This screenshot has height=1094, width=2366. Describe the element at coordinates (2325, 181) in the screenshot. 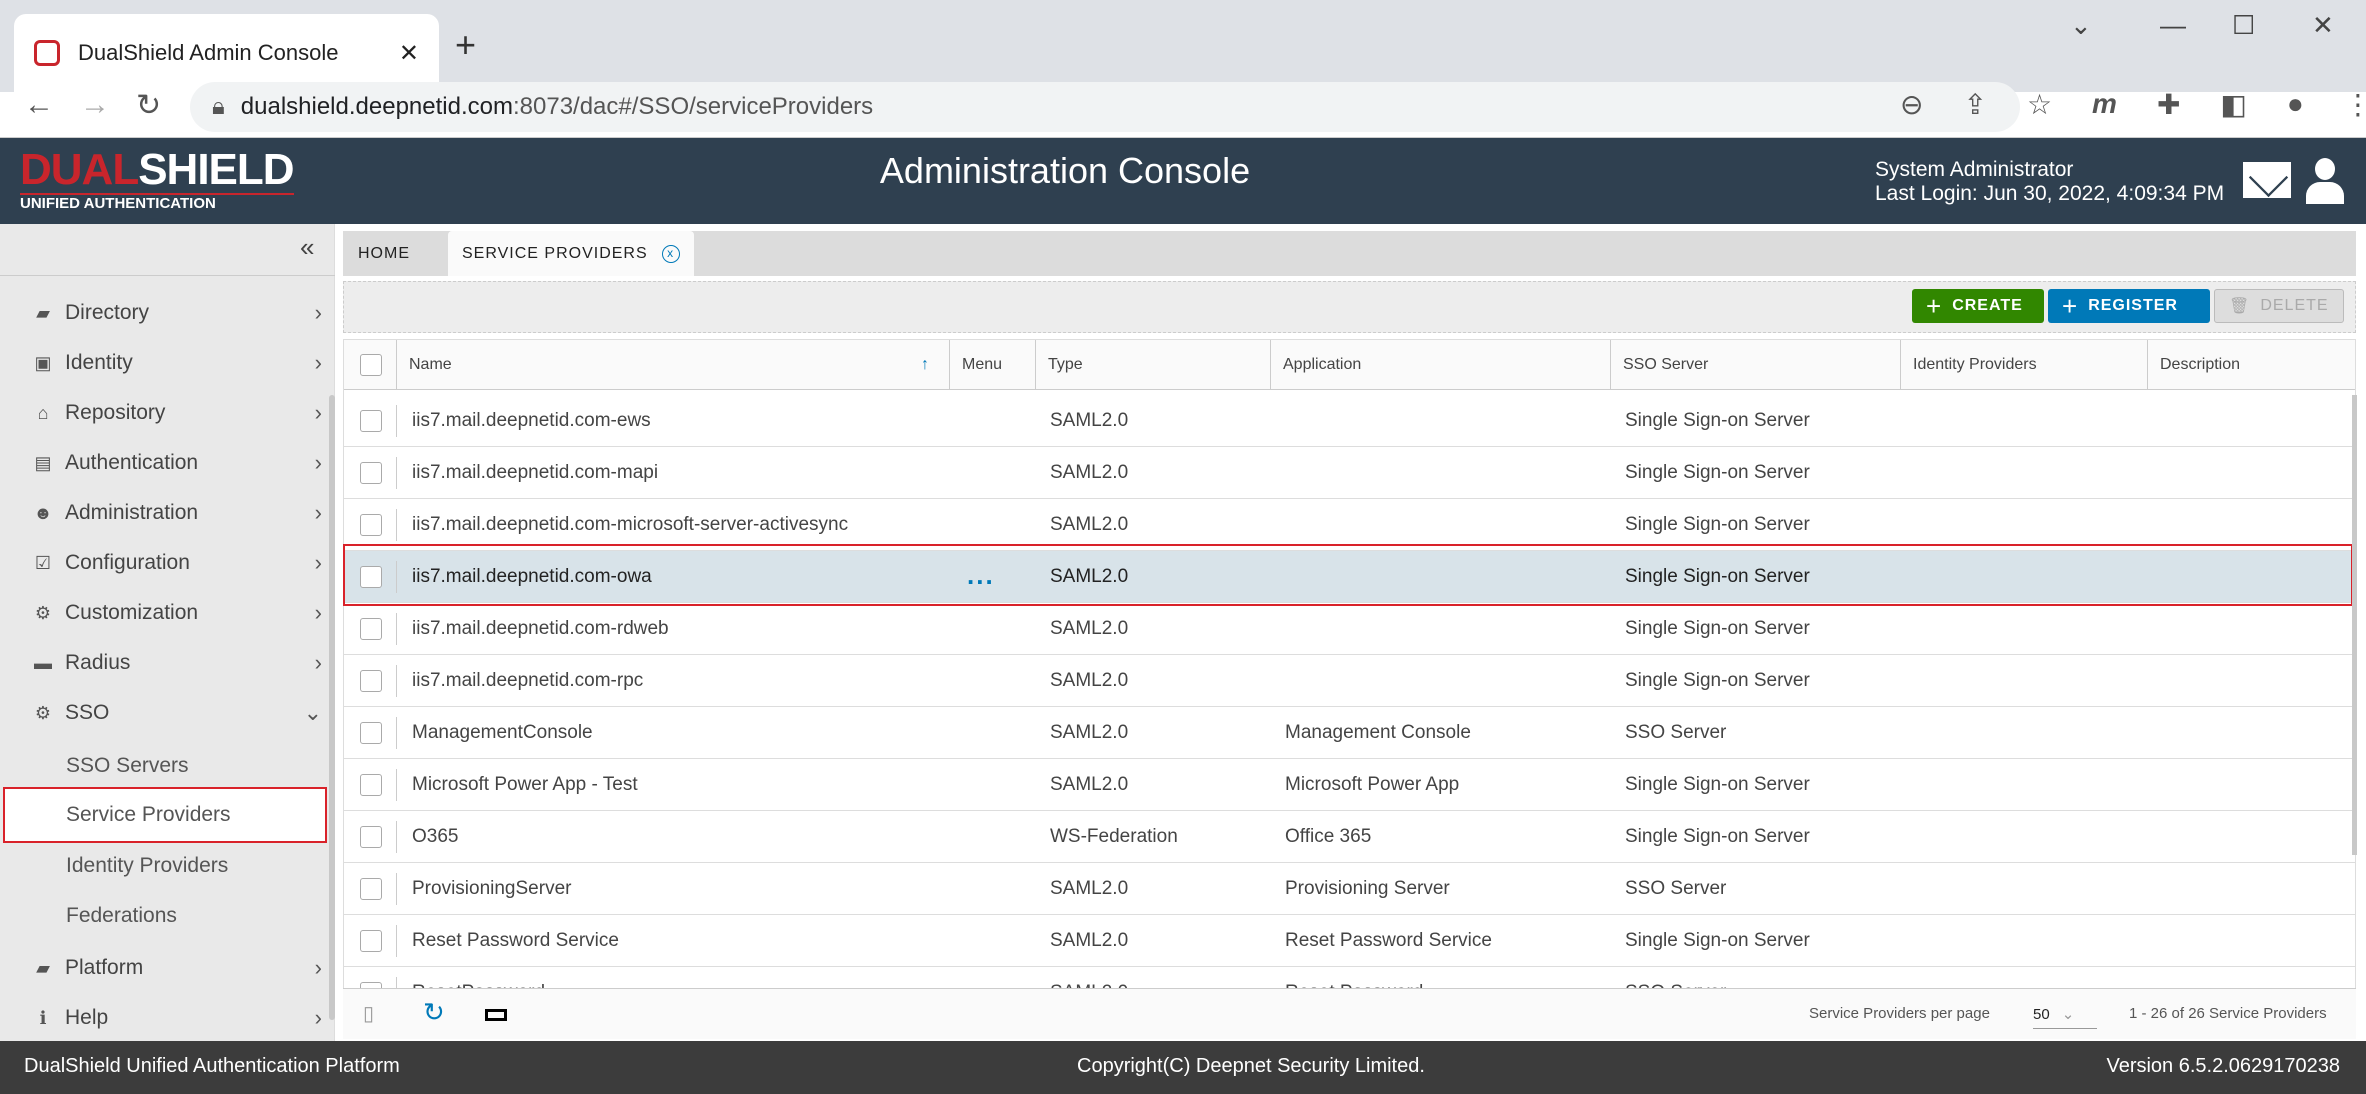

I see `user-icon` at that location.